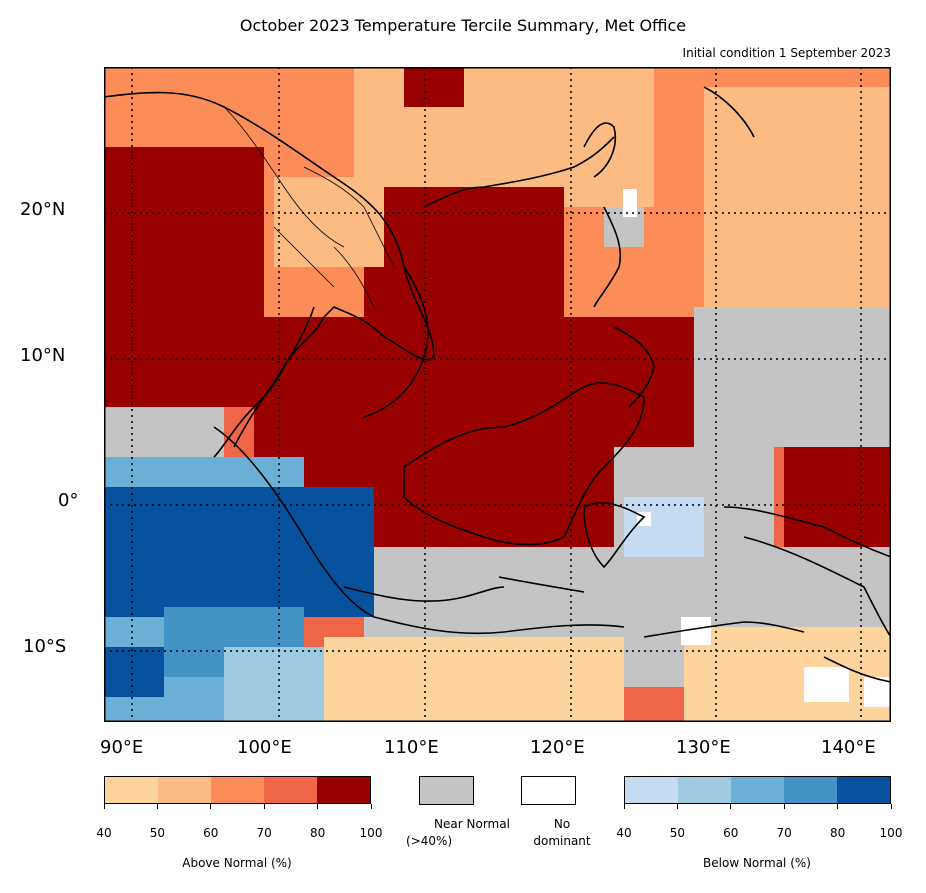 This screenshot has width=926, height=893. I want to click on borders, so click(309, 207).